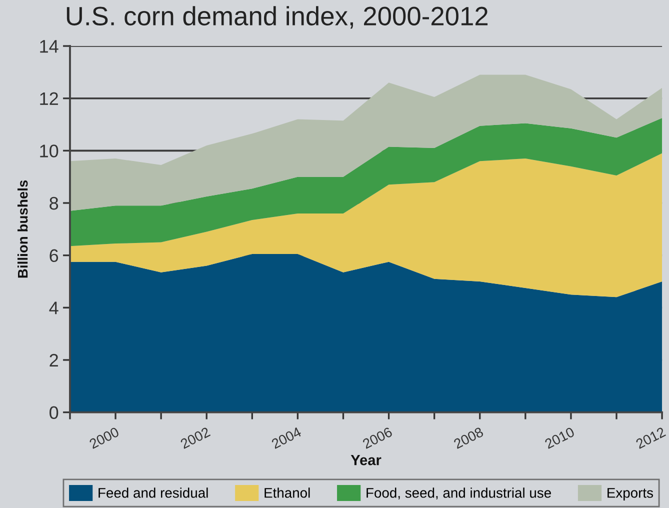  Describe the element at coordinates (23, 229) in the screenshot. I see `y-axis-title: Billion bushels` at that location.